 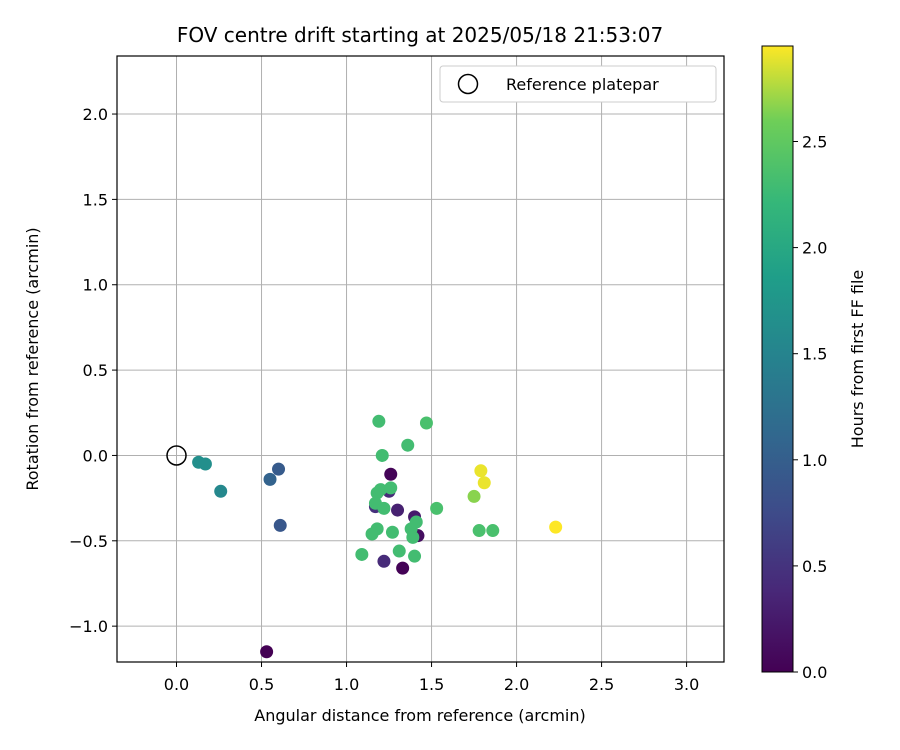 What do you see at coordinates (88, 626) in the screenshot?
I see `y-tick-label: −1.0` at bounding box center [88, 626].